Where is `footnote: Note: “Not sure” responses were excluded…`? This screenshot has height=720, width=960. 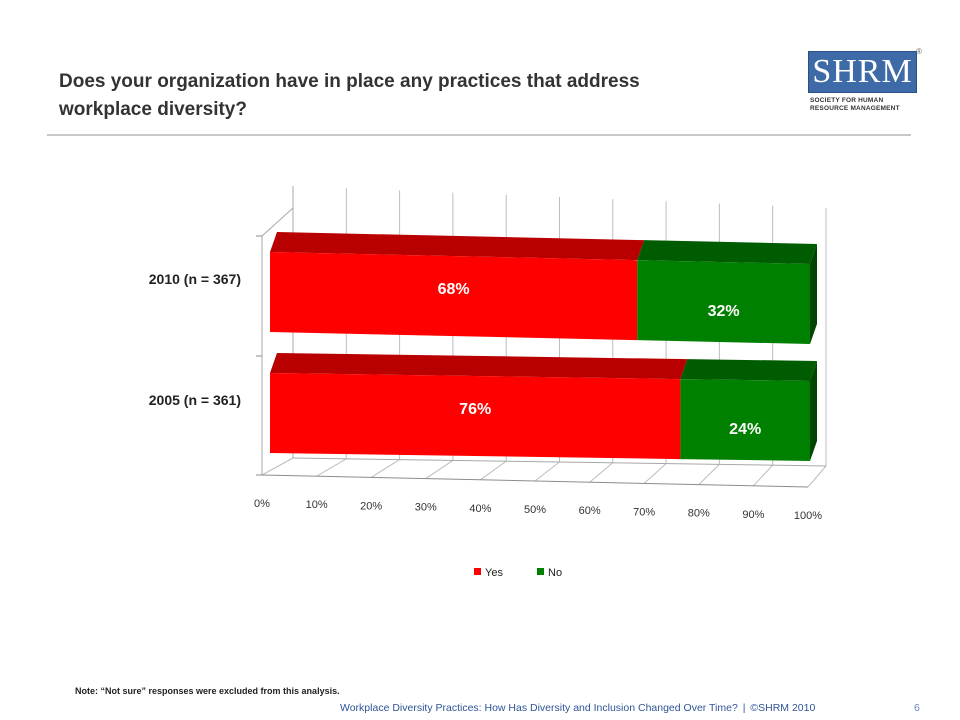 footnote: Note: “Not sure” responses were excluded… is located at coordinates (207, 691).